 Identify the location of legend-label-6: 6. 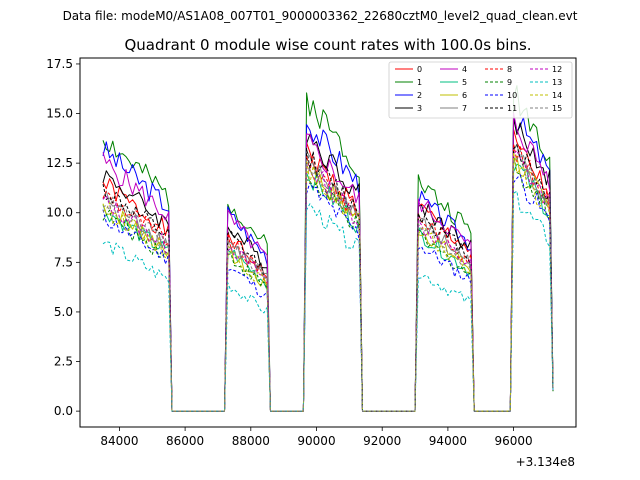
(464, 95).